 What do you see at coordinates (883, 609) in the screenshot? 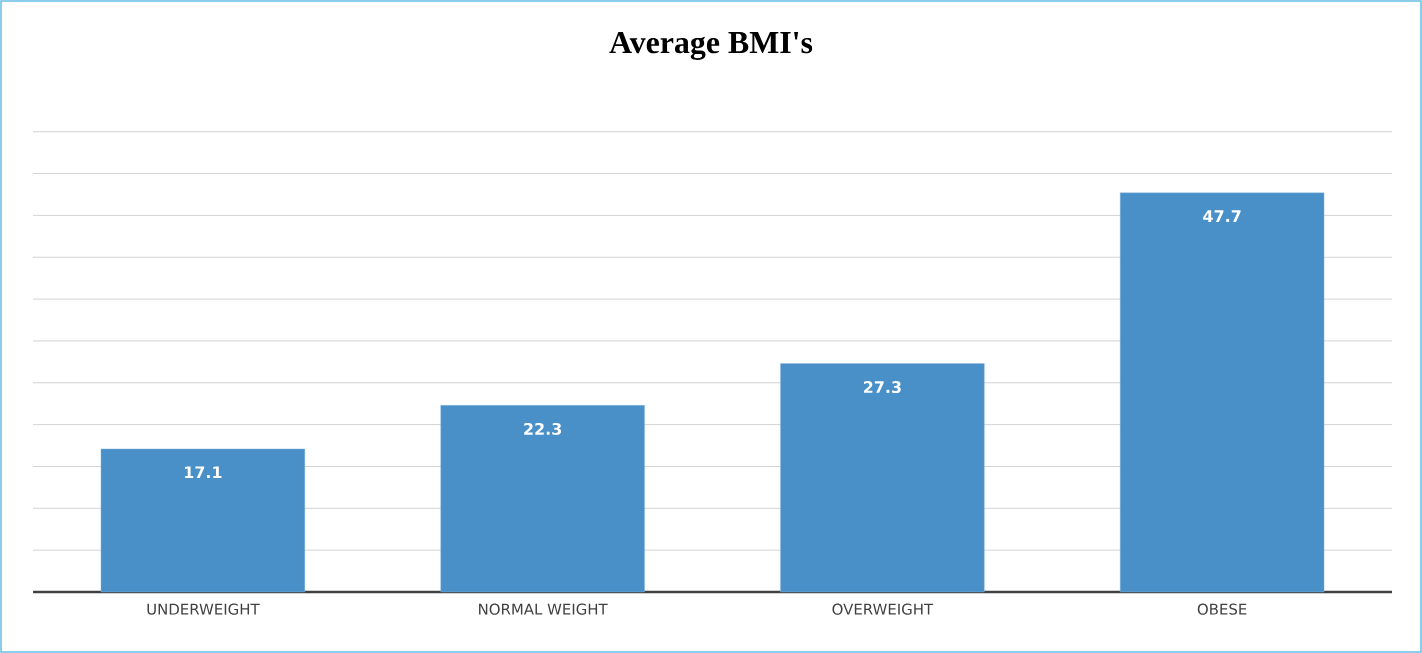
I see `x-tick-label: OVERWEIGHT` at bounding box center [883, 609].